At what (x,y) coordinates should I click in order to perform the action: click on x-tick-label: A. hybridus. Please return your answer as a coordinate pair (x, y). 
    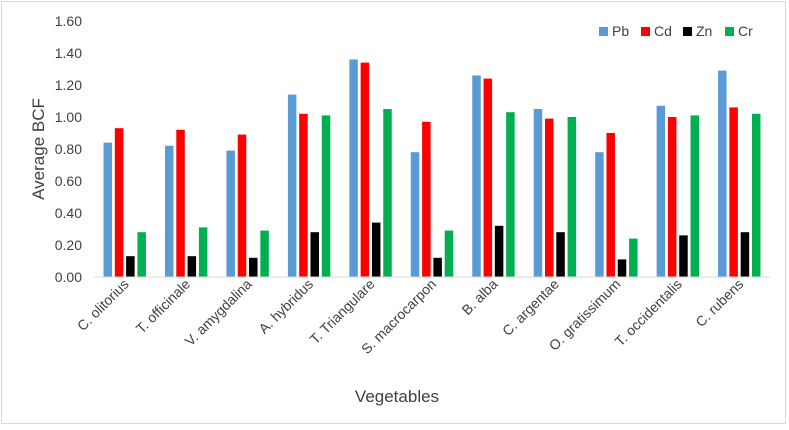
    Looking at the image, I should click on (285, 306).